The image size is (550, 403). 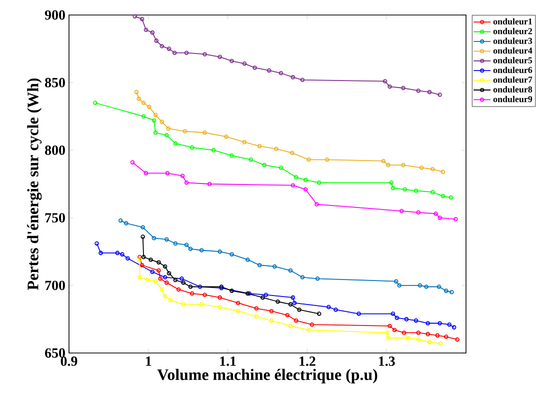 I want to click on legend-label: onduleur7, so click(x=512, y=79).